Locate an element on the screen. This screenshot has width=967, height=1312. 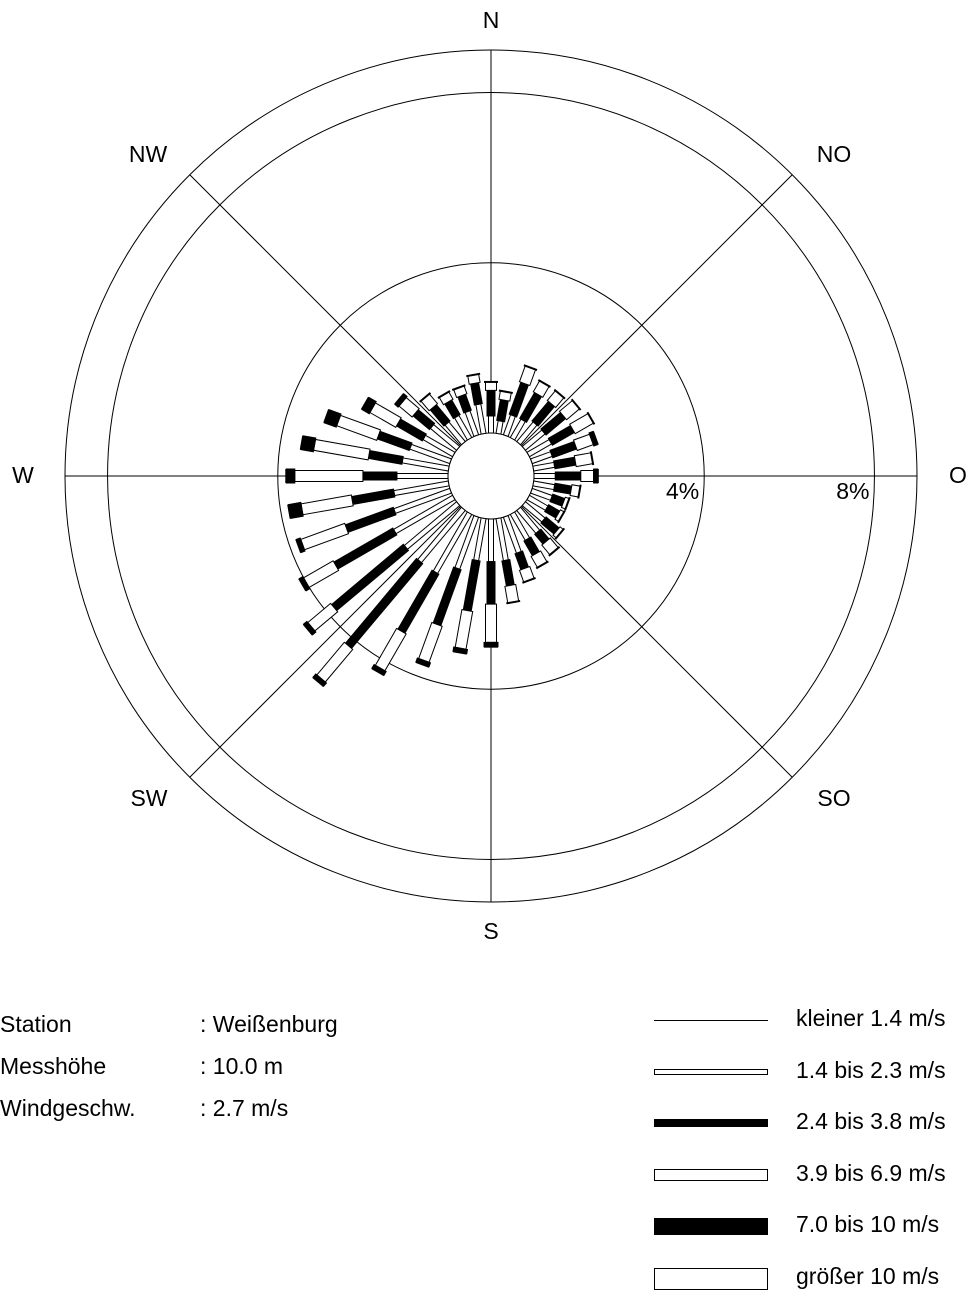
legend-label: größer 10 m/s is located at coordinates (867, 1276).